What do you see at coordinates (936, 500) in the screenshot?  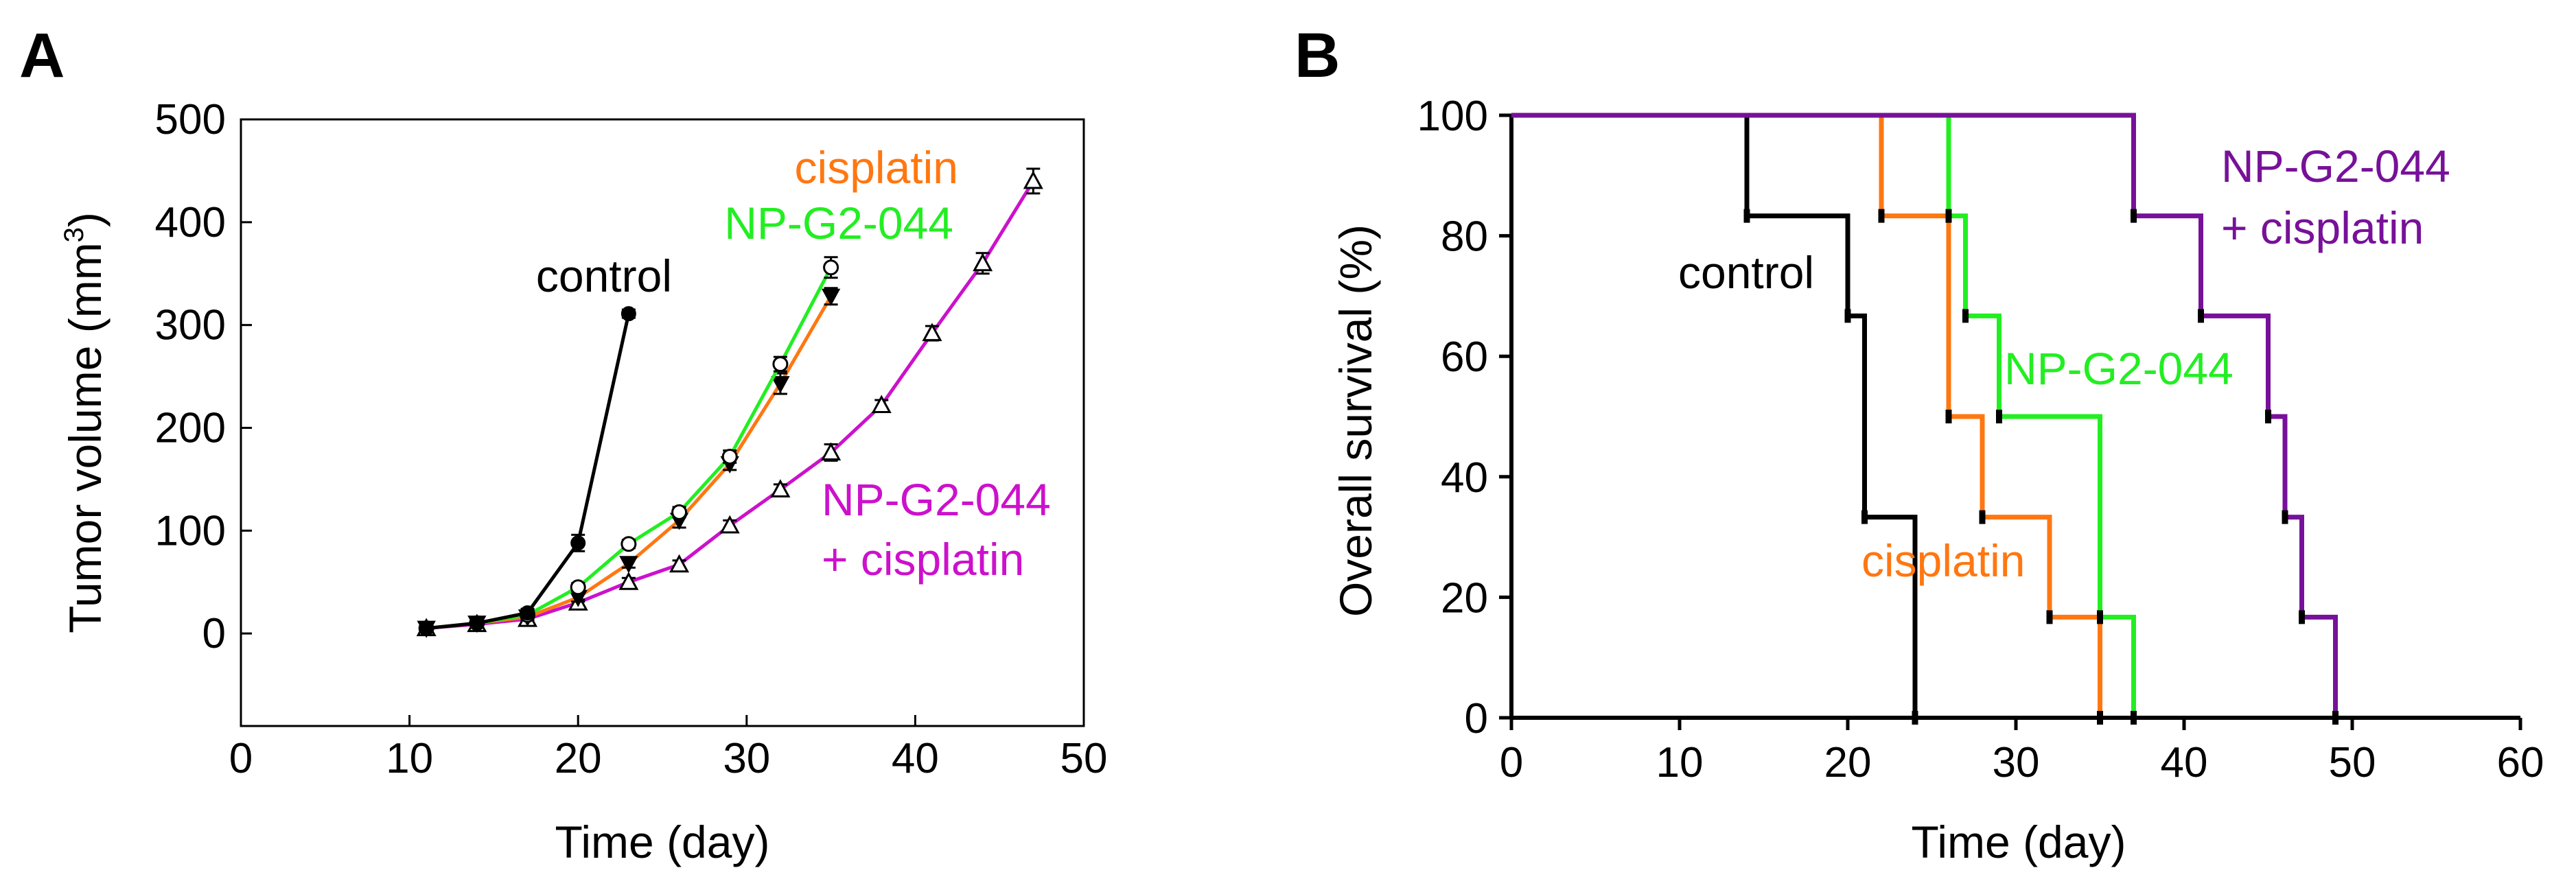 I see `panel-a-label-combo-line1: NP-G2-044` at bounding box center [936, 500].